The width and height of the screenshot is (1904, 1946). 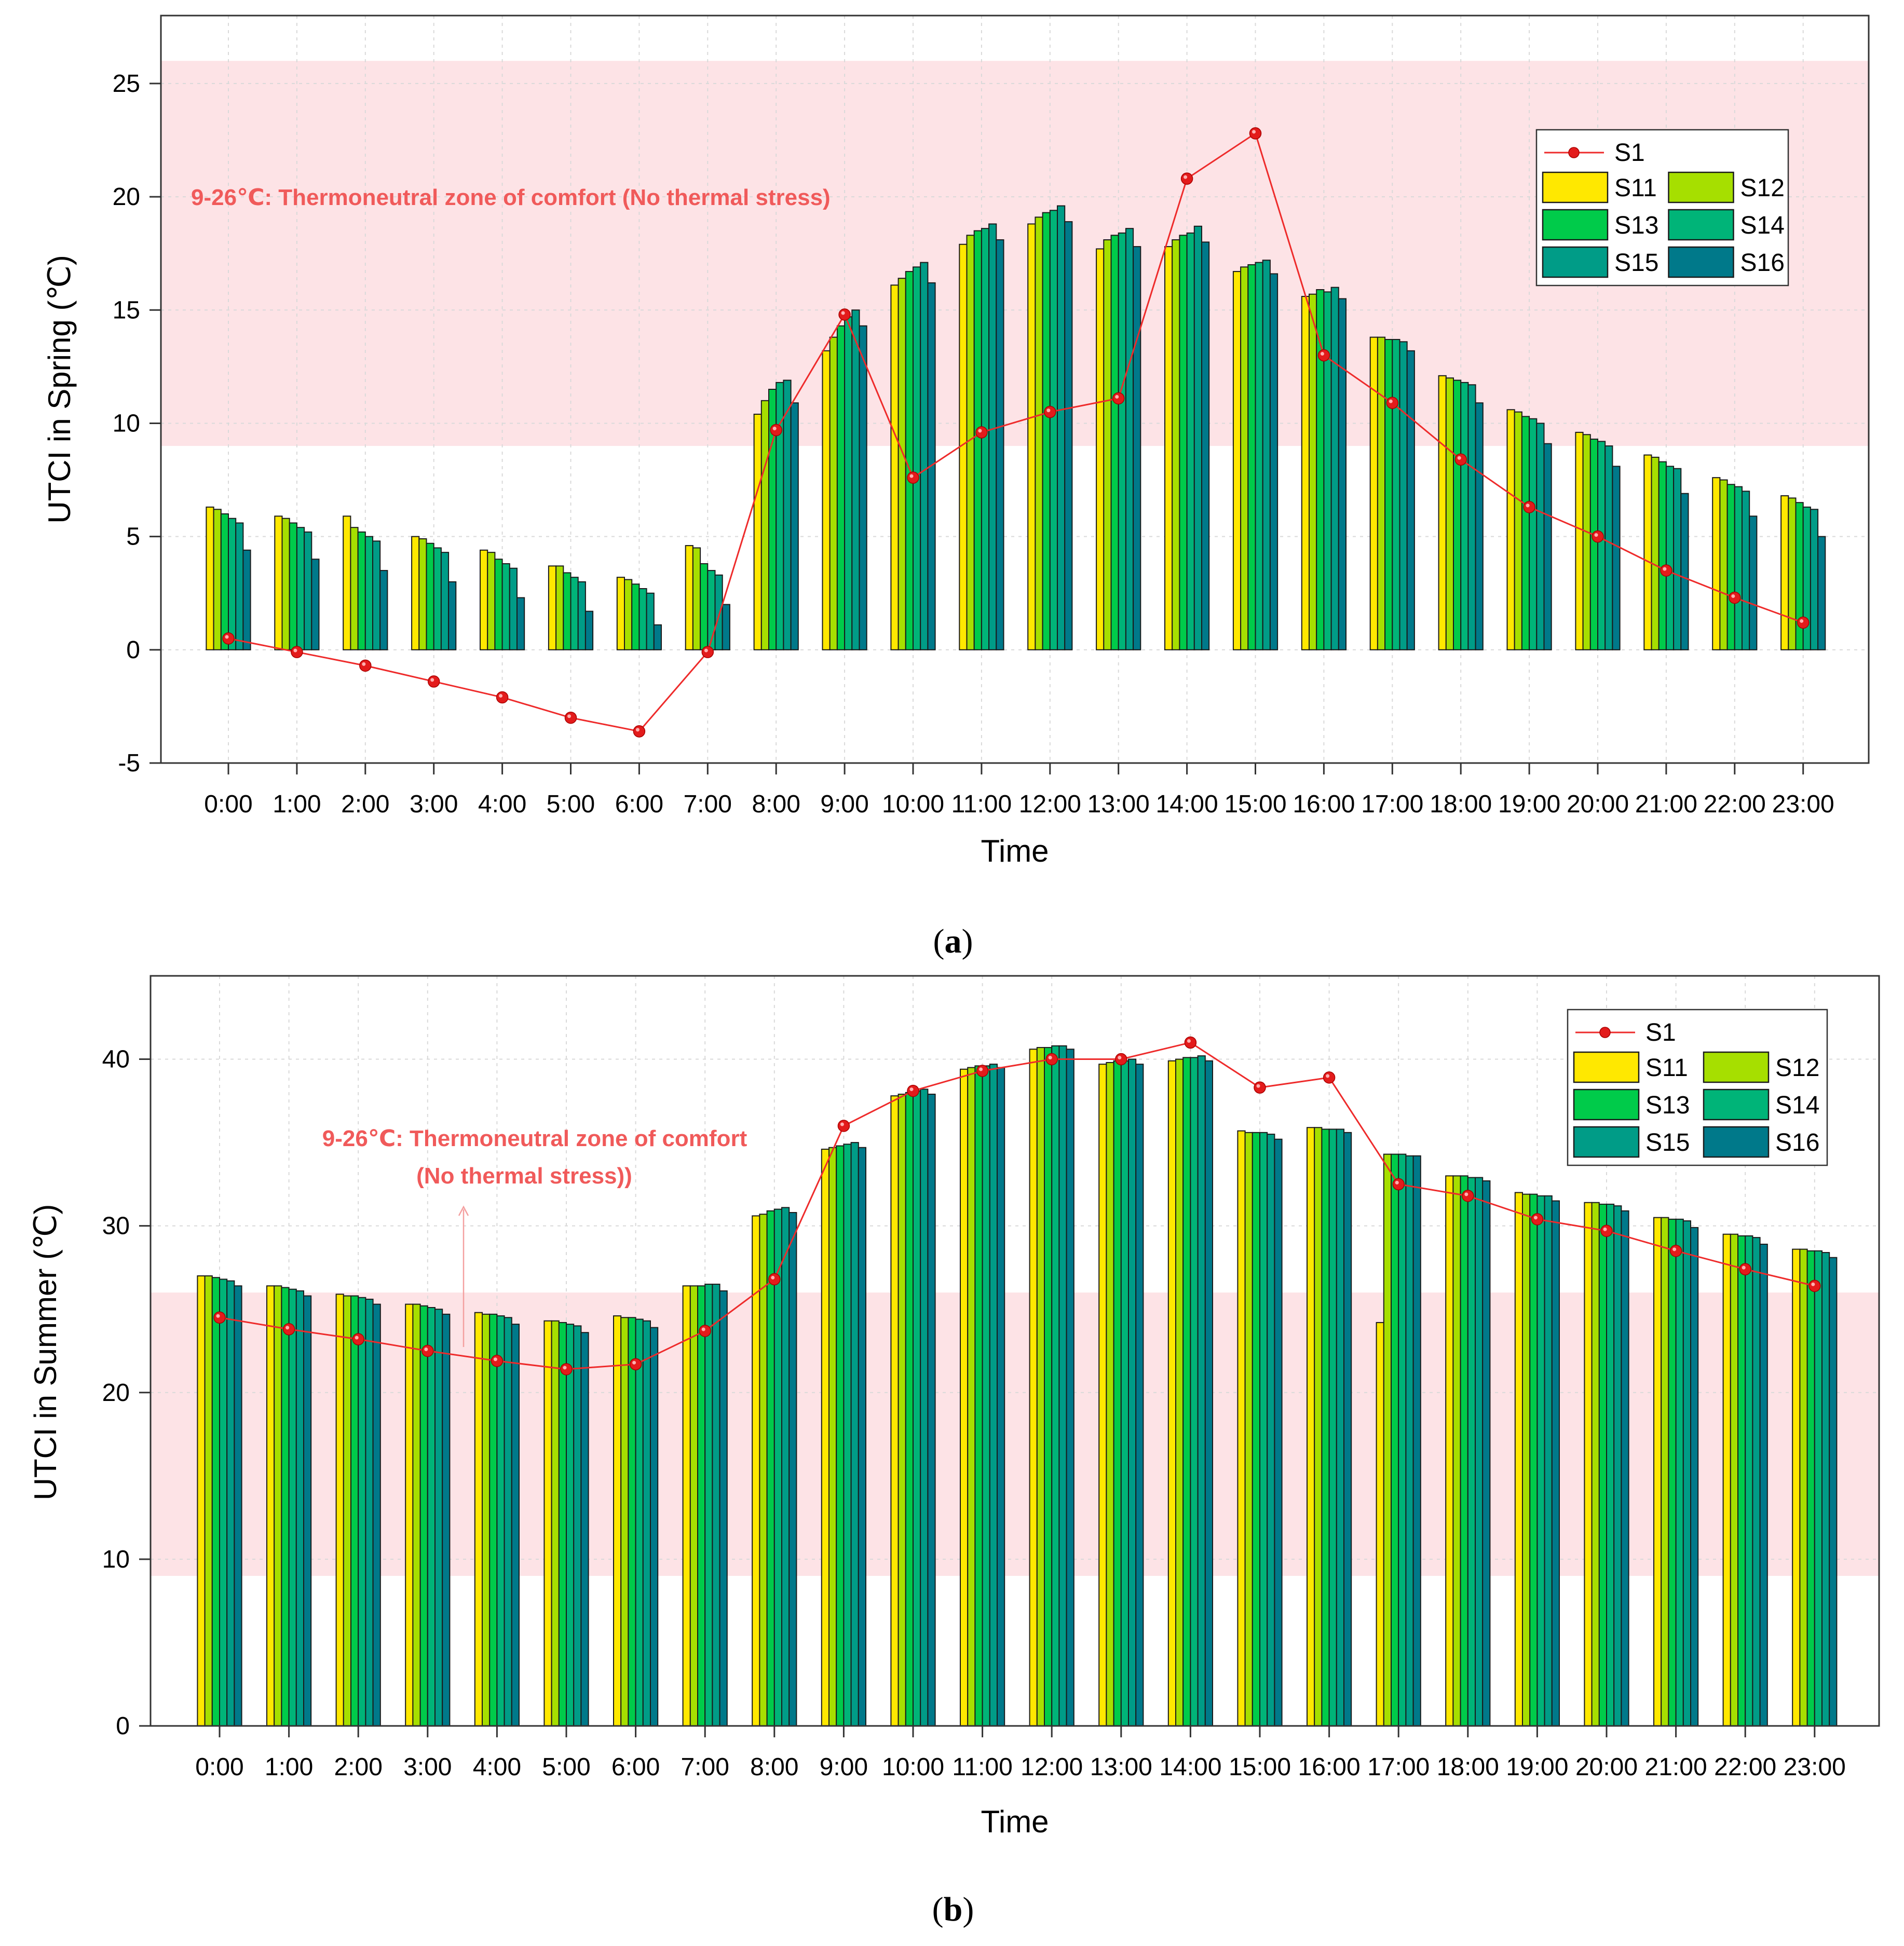 I want to click on legend-swatch-s11, so click(x=1575, y=187).